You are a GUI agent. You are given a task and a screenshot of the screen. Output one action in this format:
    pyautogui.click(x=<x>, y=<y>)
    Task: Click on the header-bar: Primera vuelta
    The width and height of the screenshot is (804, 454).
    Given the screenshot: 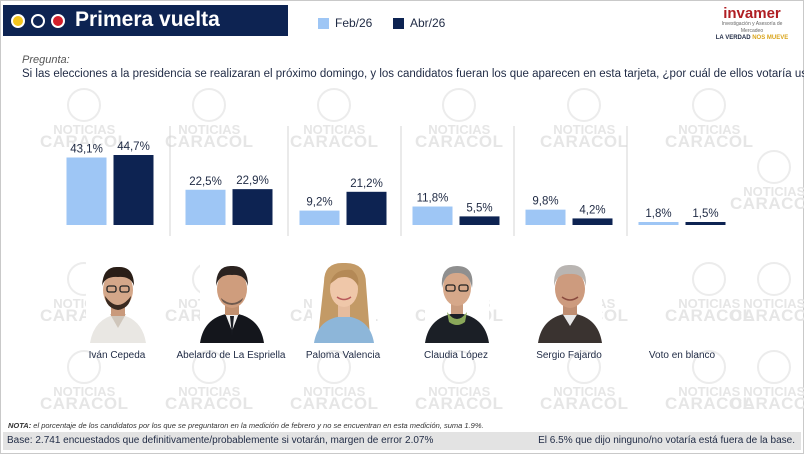 What is the action you would take?
    pyautogui.click(x=145, y=20)
    